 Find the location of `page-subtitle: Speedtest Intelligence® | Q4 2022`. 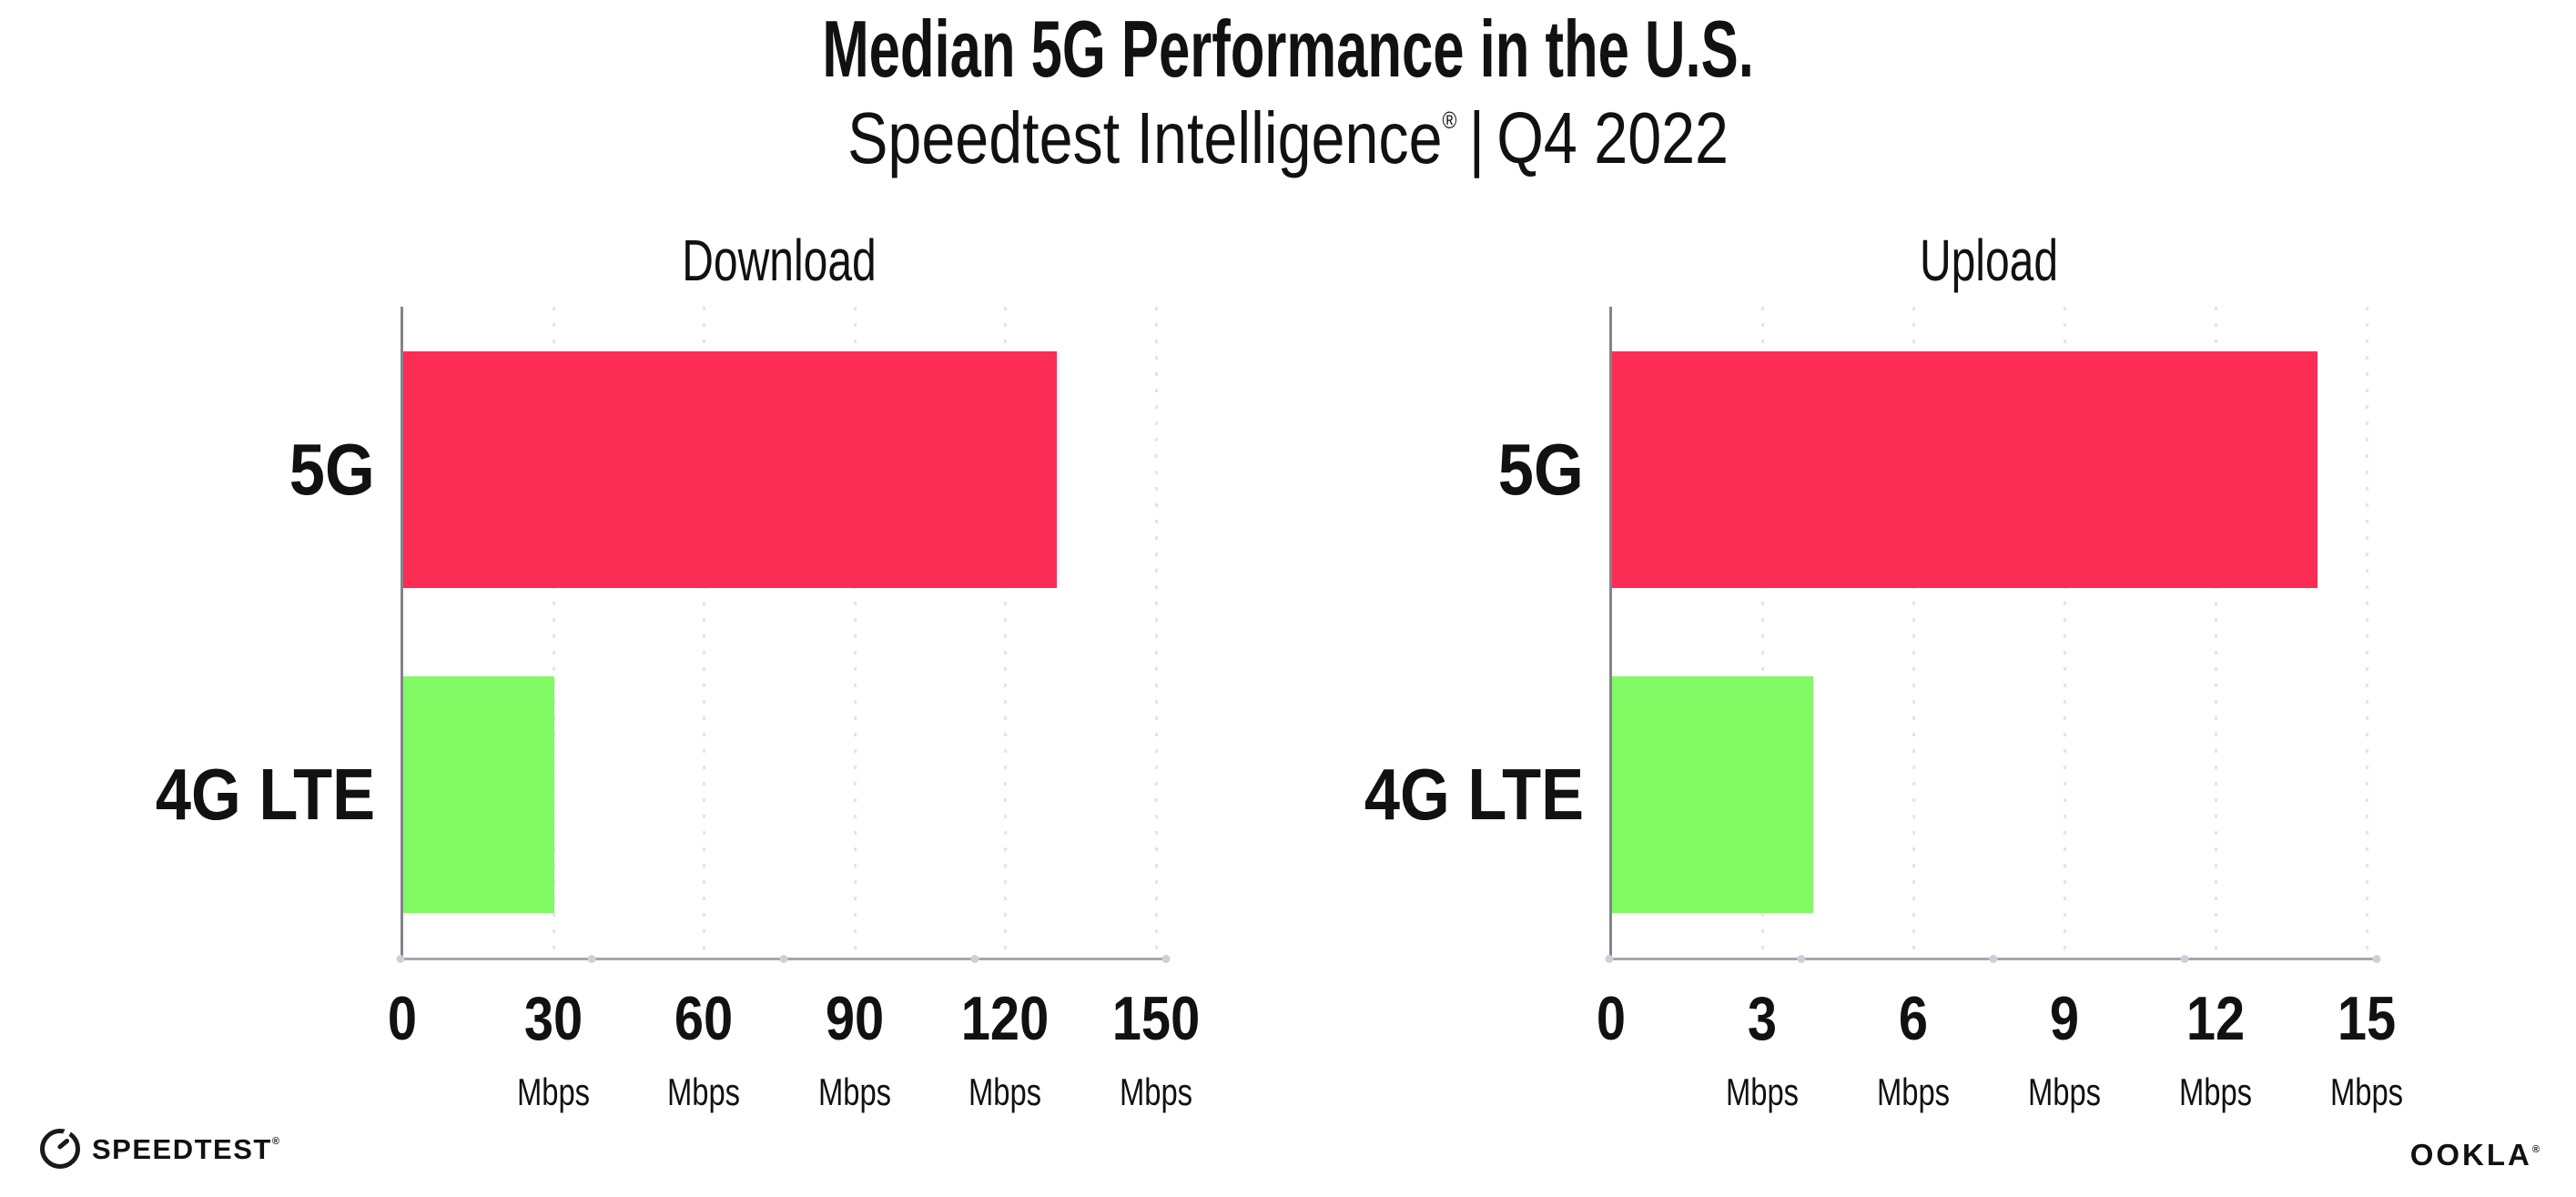

page-subtitle: Speedtest Intelligence® | Q4 2022 is located at coordinates (1288, 138).